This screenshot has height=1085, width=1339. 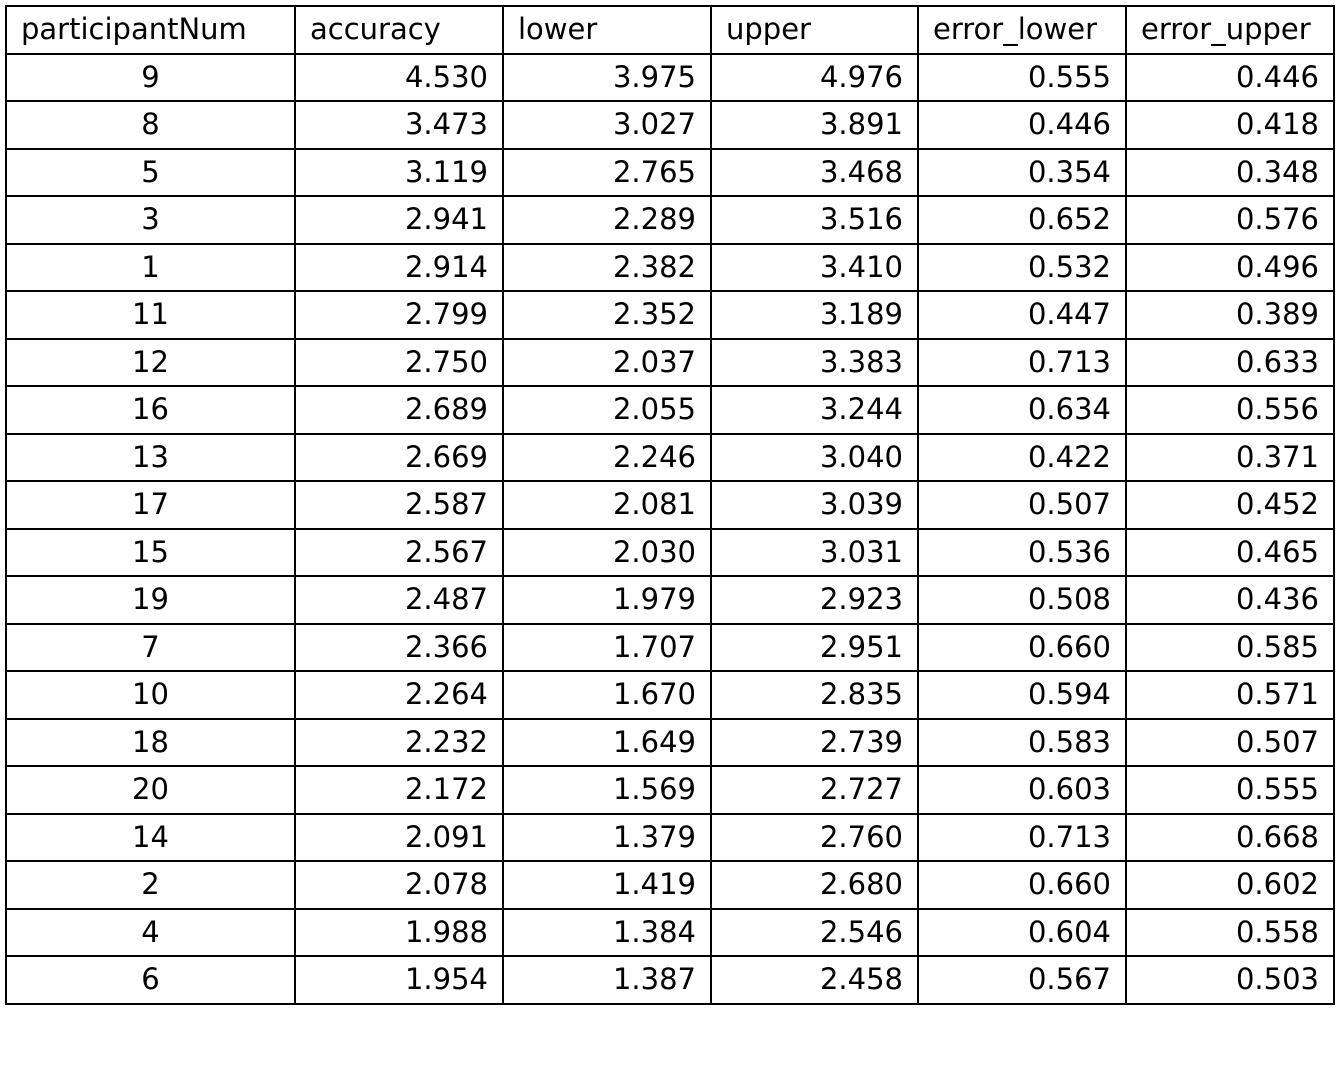 I want to click on lower-cell: 1.649, so click(x=607, y=742).